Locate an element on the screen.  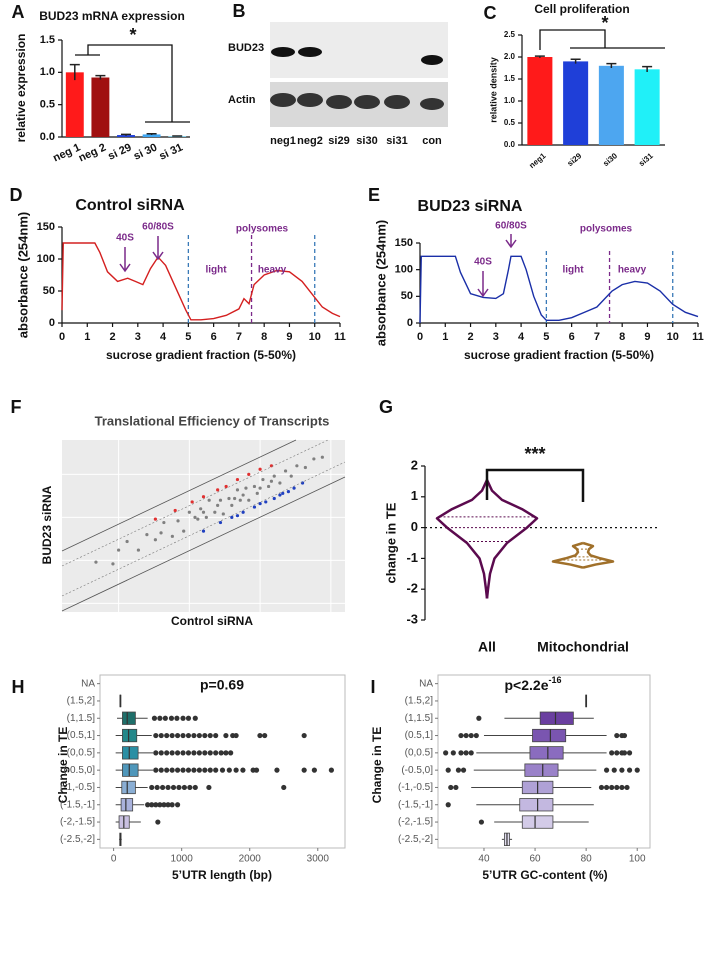
x-tick-label: Mitochondrial is located at coordinates (583, 647).